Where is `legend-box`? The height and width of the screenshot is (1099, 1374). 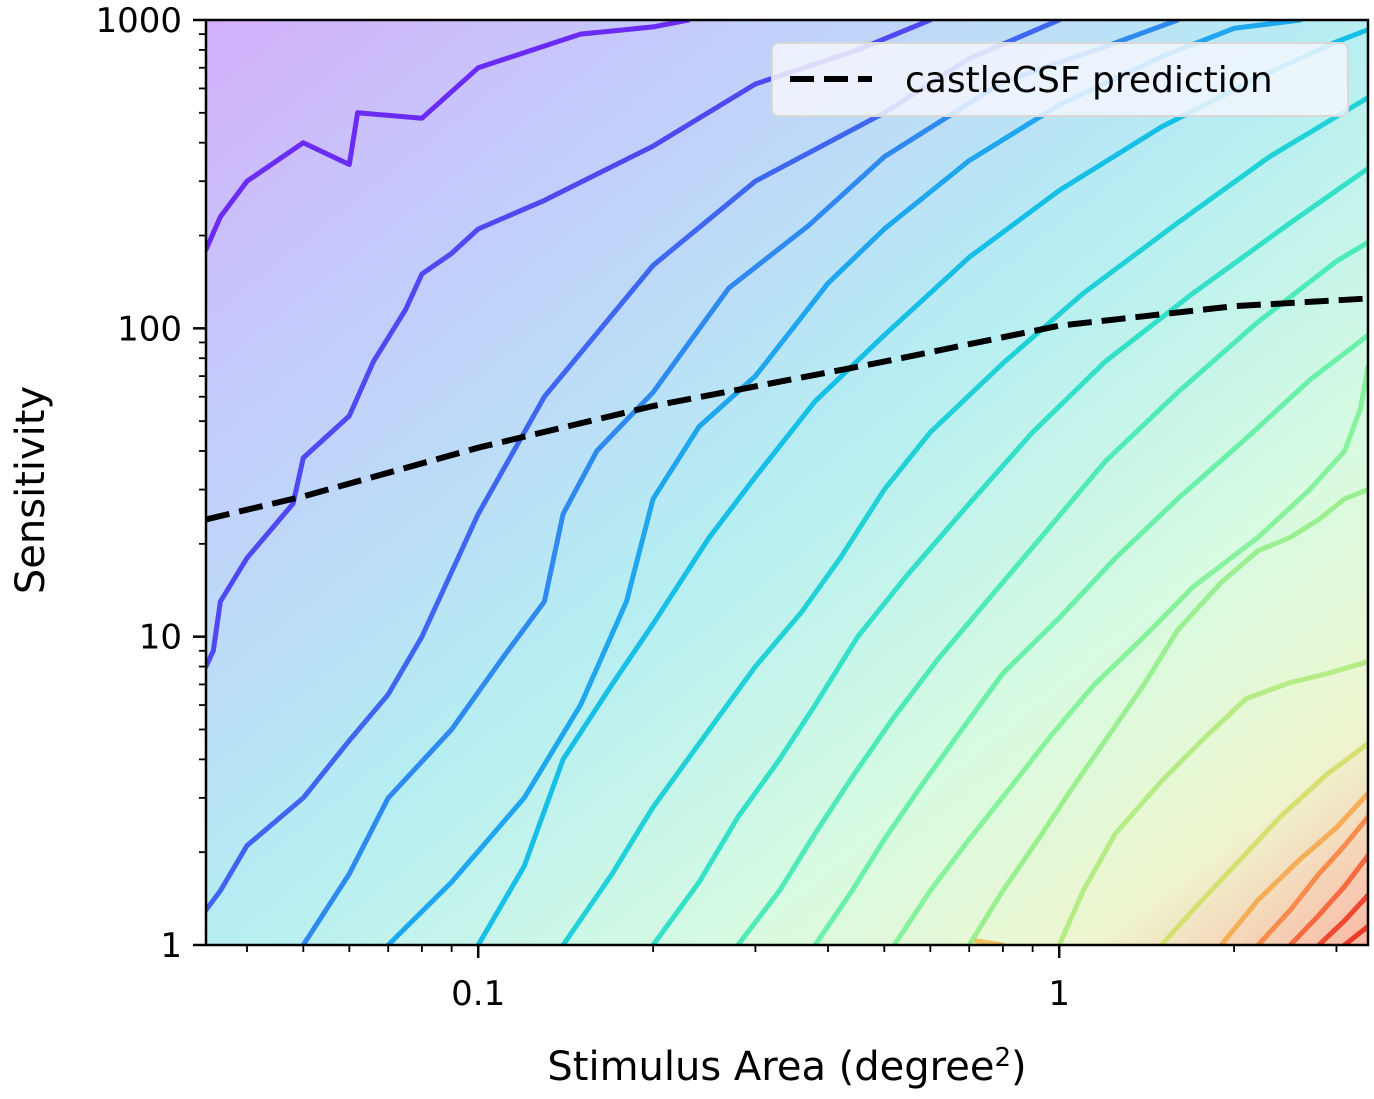 legend-box is located at coordinates (1060, 79).